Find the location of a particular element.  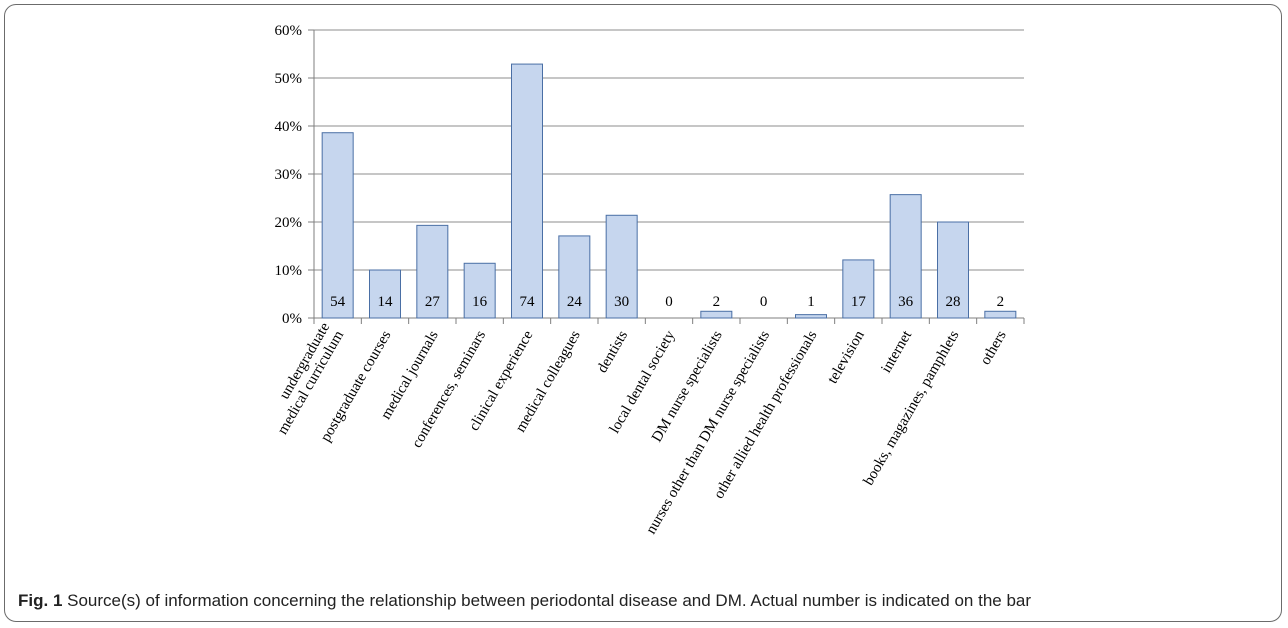

y-tick-label: 50% is located at coordinates (289, 79).